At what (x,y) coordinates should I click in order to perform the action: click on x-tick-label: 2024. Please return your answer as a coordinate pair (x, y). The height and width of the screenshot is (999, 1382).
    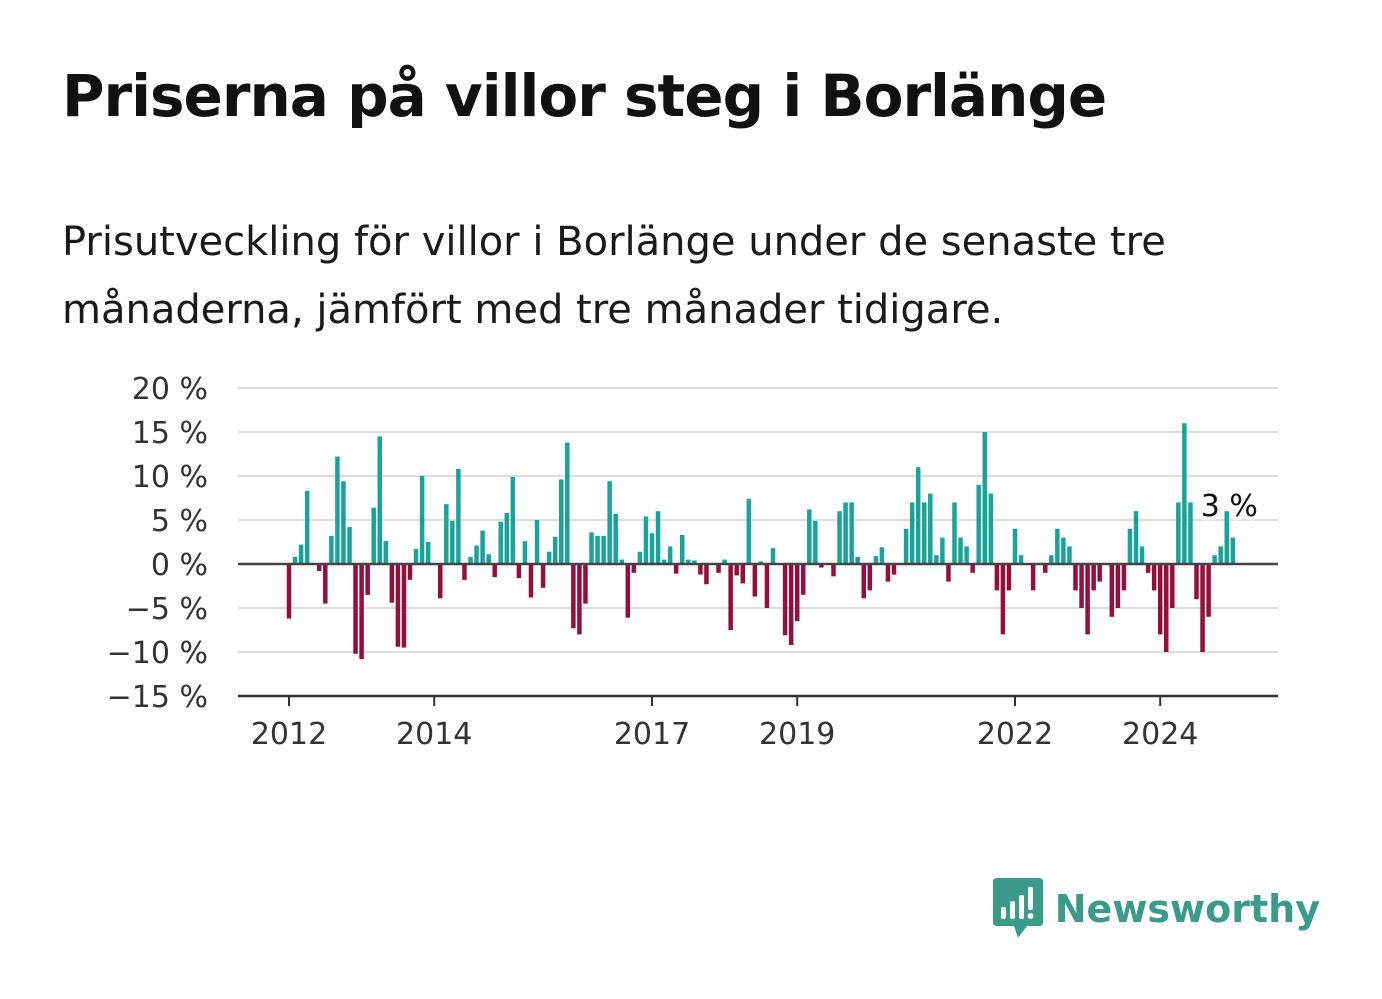
    Looking at the image, I should click on (1160, 734).